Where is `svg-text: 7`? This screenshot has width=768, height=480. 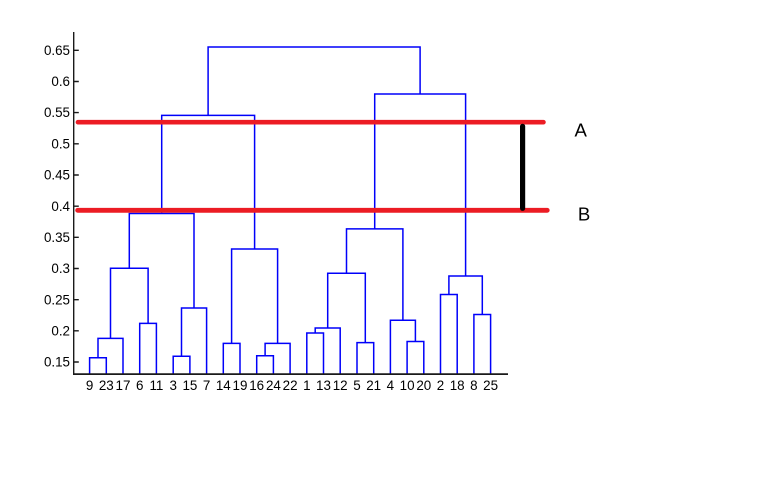
svg-text: 7 is located at coordinates (206, 385).